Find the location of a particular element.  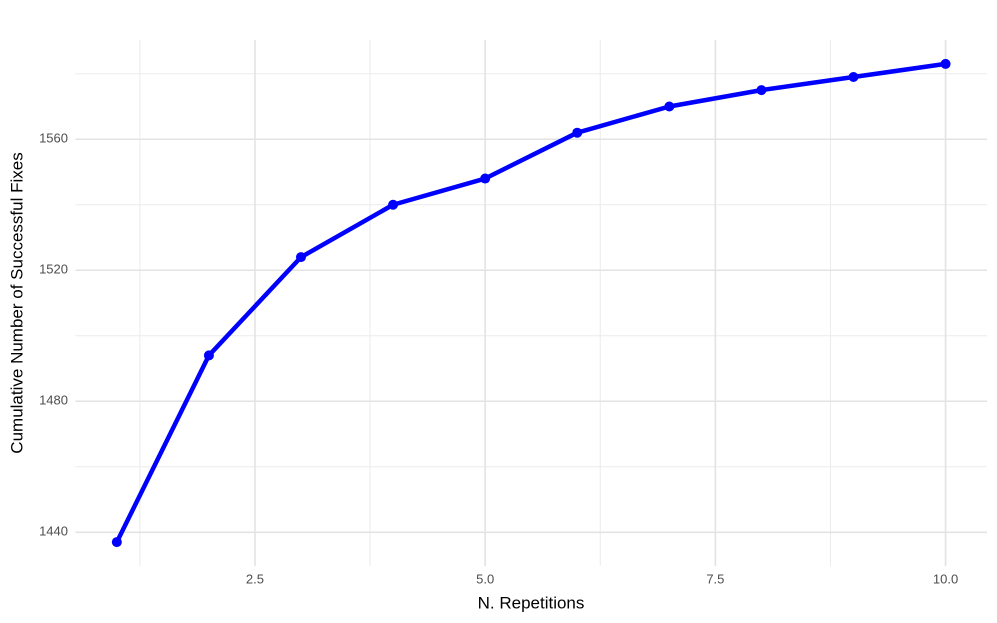

y-axis-title: Cumulative Number of Successful Fixes is located at coordinates (16, 302).